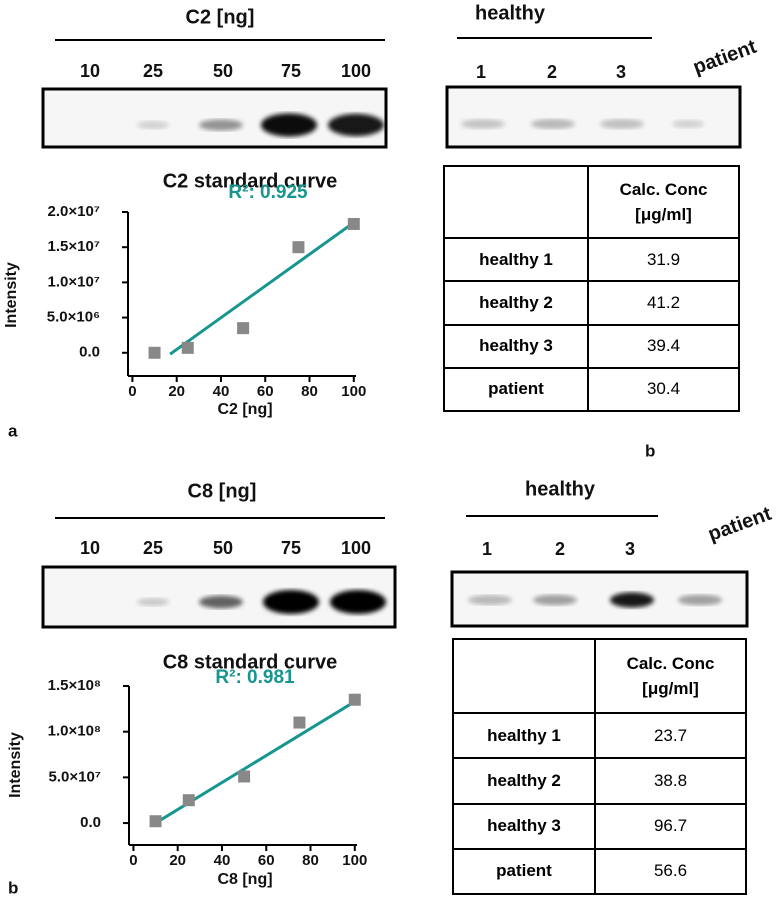  I want to click on table-row: healthy 3 39.4, so click(591, 346).